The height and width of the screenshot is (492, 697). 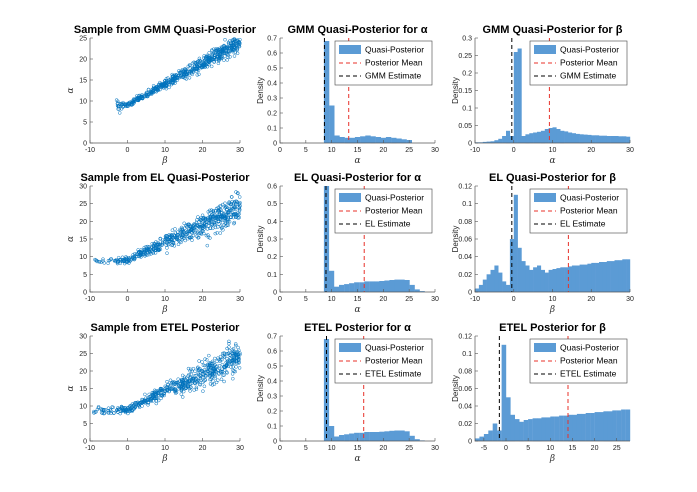 I want to click on histogram-bars, so click(x=374, y=239).